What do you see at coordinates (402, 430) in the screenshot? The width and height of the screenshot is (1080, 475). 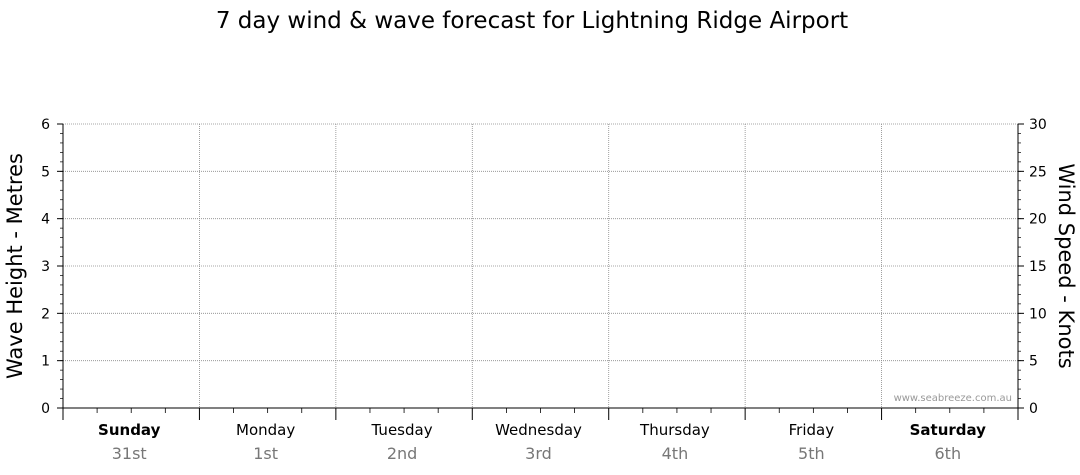 I see `day-name-label: Tuesday` at bounding box center [402, 430].